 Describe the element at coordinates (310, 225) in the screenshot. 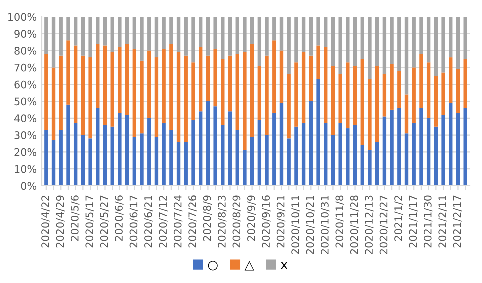

I see `x-tick-label: 2020/10/21` at that location.